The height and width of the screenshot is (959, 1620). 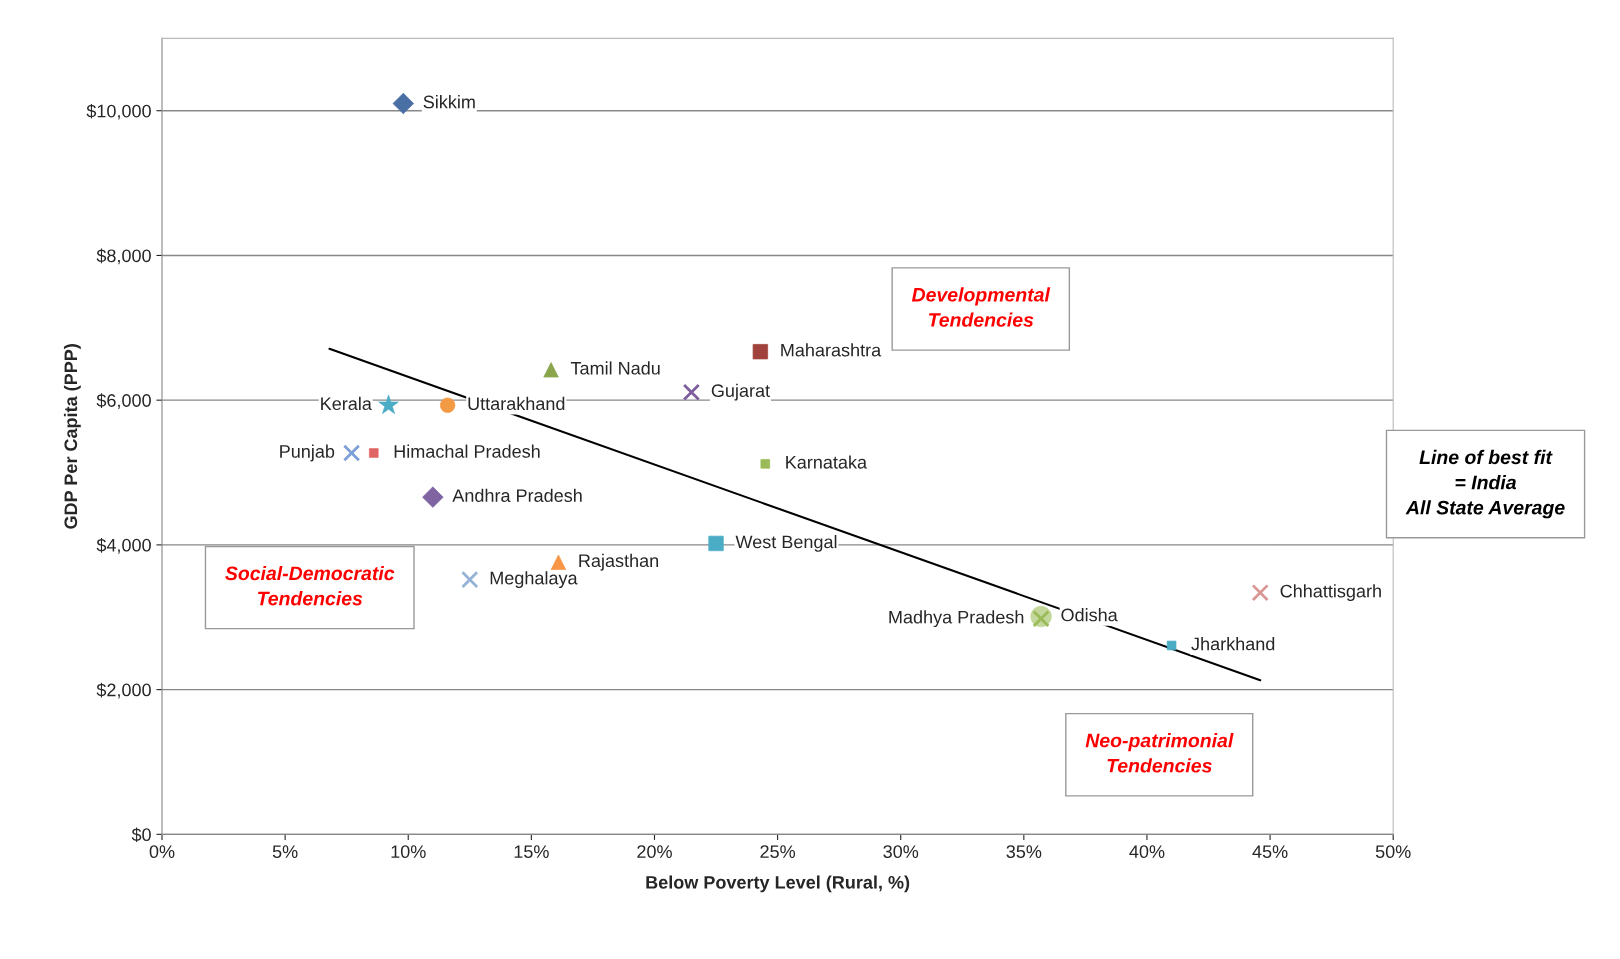 What do you see at coordinates (285, 852) in the screenshot?
I see `x-tick-label: 5%` at bounding box center [285, 852].